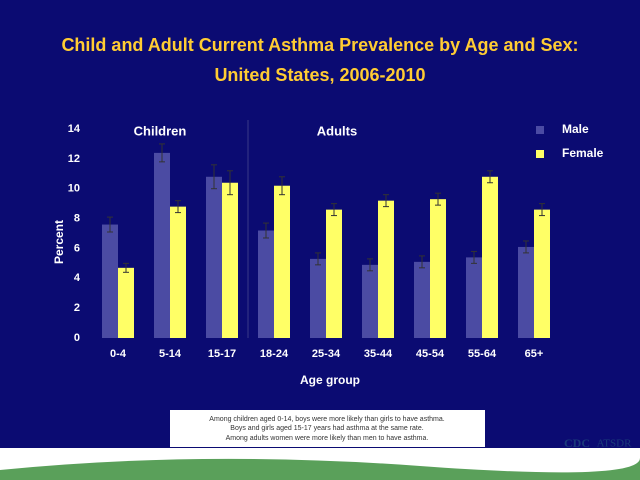  Describe the element at coordinates (615, 444) in the screenshot. I see `logo: ATSDR` at that location.